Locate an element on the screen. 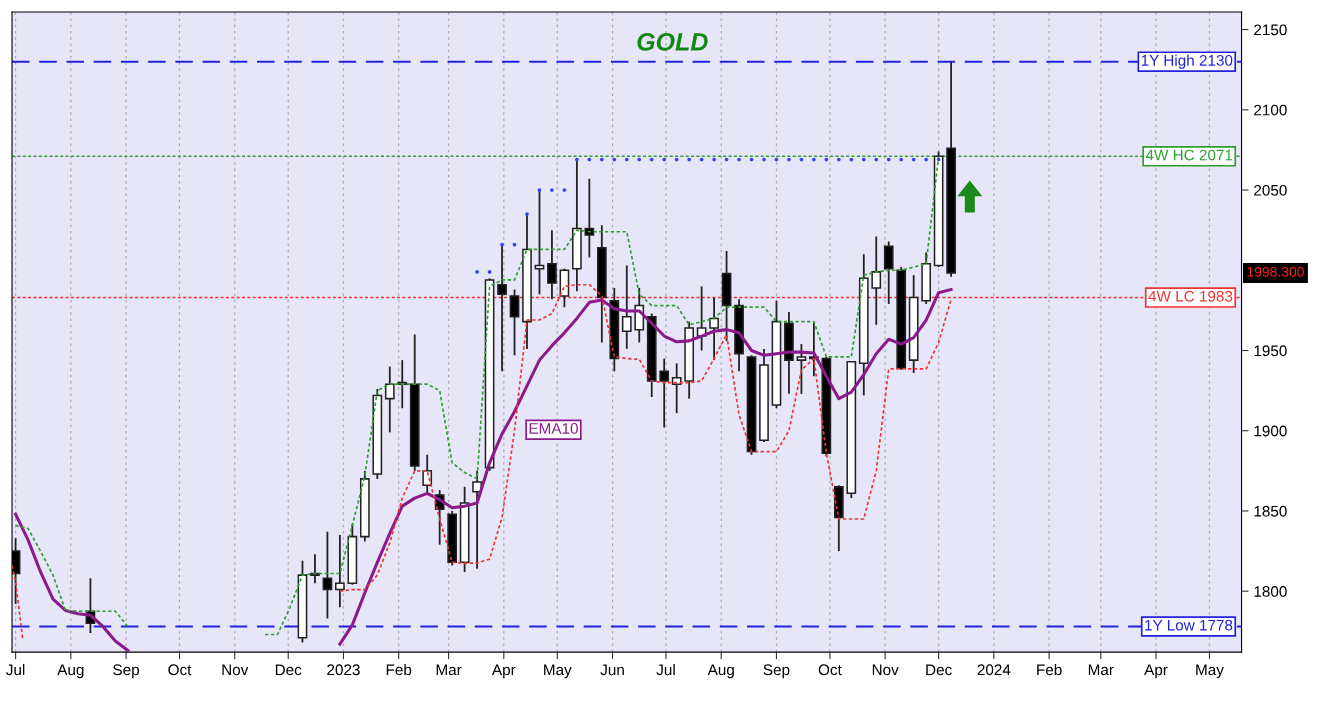 The width and height of the screenshot is (1335, 702). y-tick-label: 1850 is located at coordinates (1270, 511).